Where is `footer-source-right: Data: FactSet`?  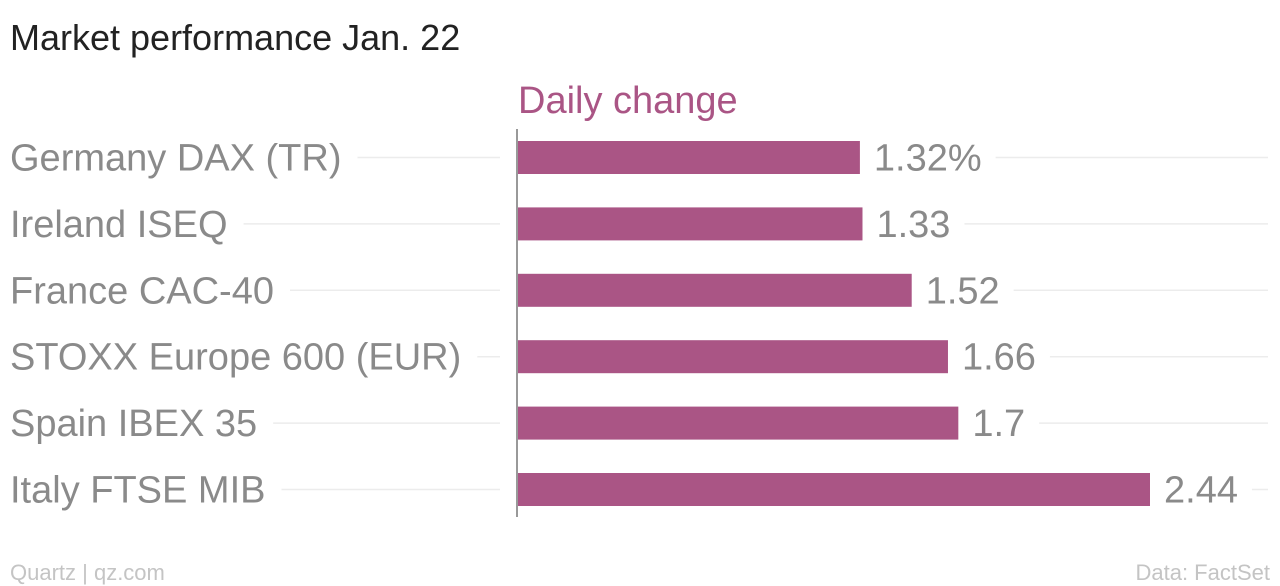
footer-source-right: Data: FactSet is located at coordinates (1202, 572).